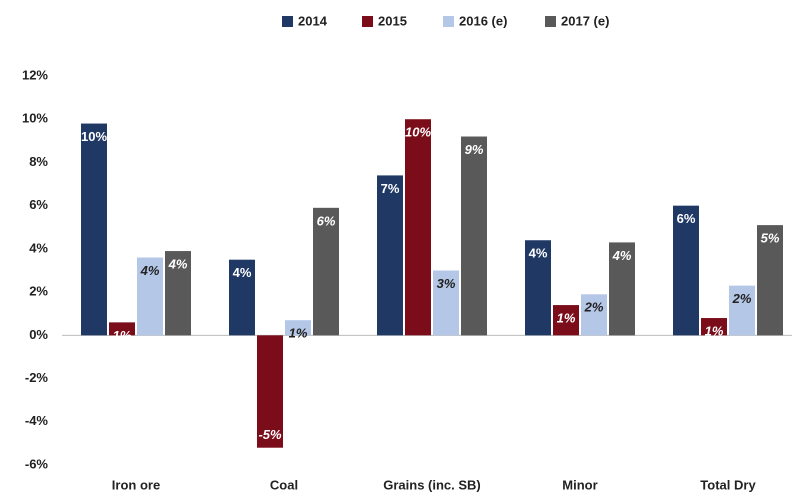  What do you see at coordinates (38, 334) in the screenshot?
I see `y-tick-label: 0%` at bounding box center [38, 334].